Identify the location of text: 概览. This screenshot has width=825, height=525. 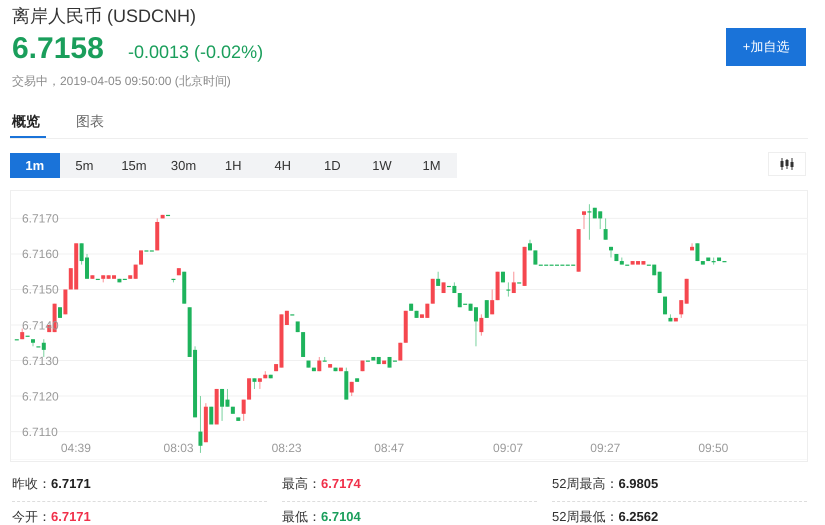
(26, 122).